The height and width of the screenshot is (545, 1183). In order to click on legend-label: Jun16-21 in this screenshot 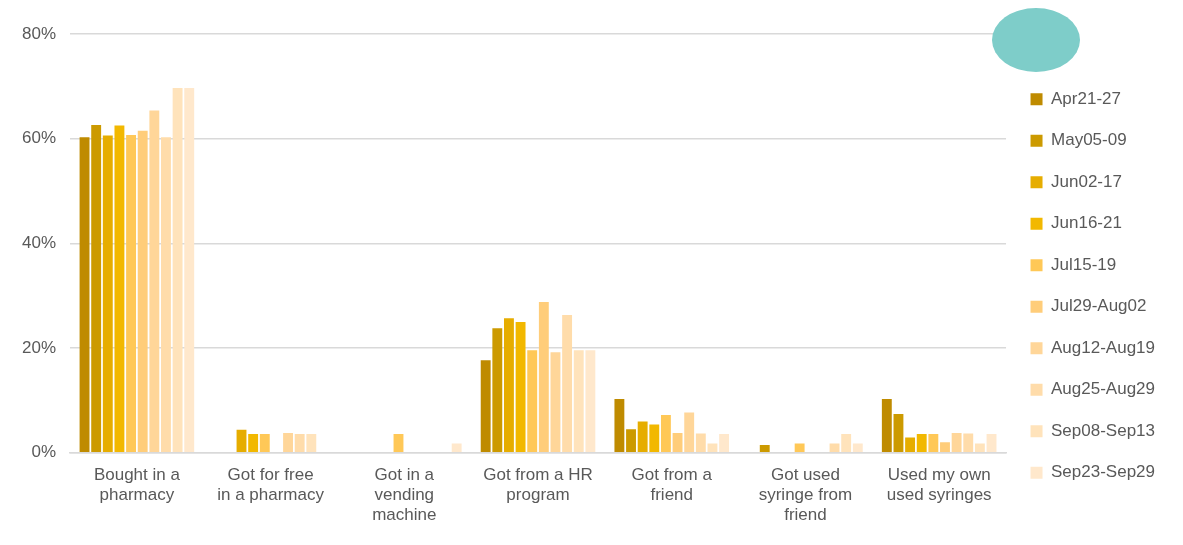, I will do `click(1086, 223)`.